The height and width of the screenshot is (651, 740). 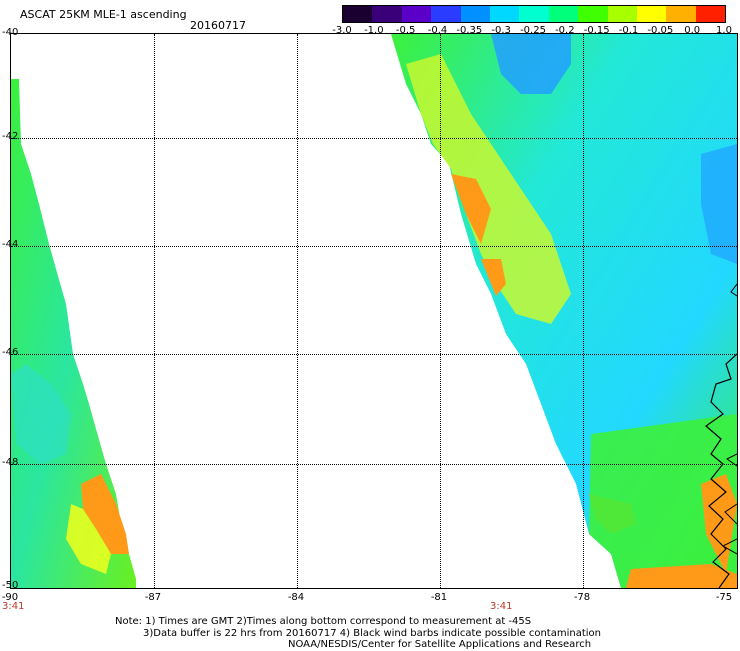 What do you see at coordinates (660, 30) in the screenshot?
I see `color-scale-label: -0.05` at bounding box center [660, 30].